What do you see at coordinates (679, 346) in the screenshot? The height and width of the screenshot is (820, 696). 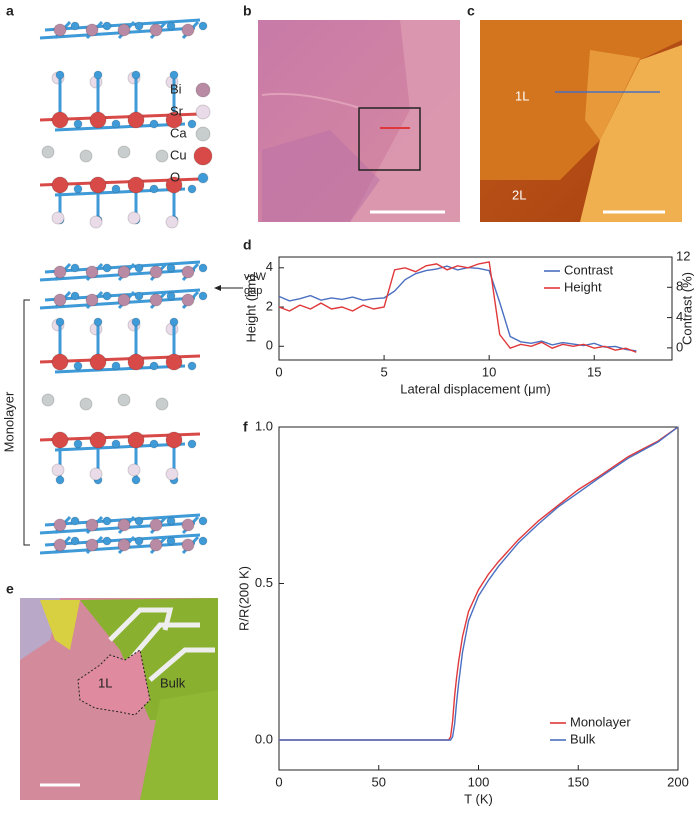 I see `y2-tick-label: 0` at bounding box center [679, 346].